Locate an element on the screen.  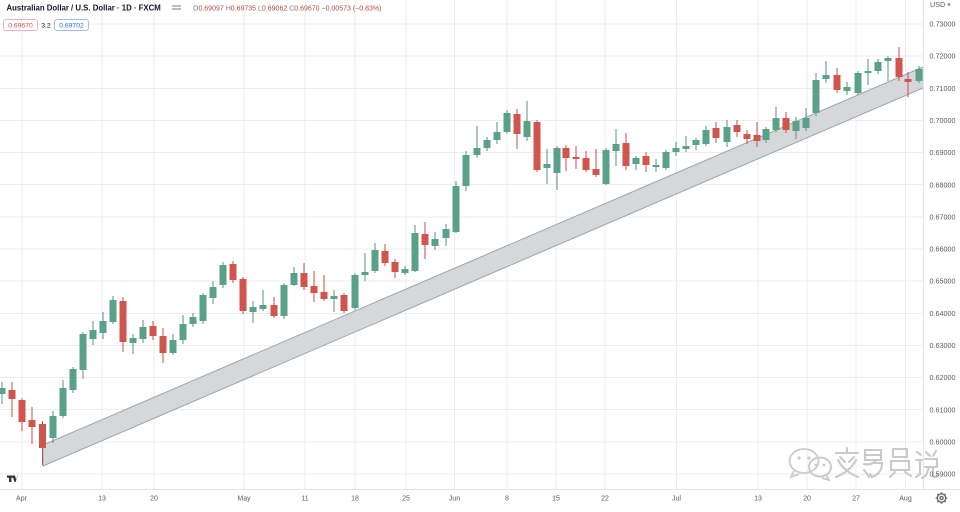
svg-text: 0.63000 is located at coordinates (943, 345).